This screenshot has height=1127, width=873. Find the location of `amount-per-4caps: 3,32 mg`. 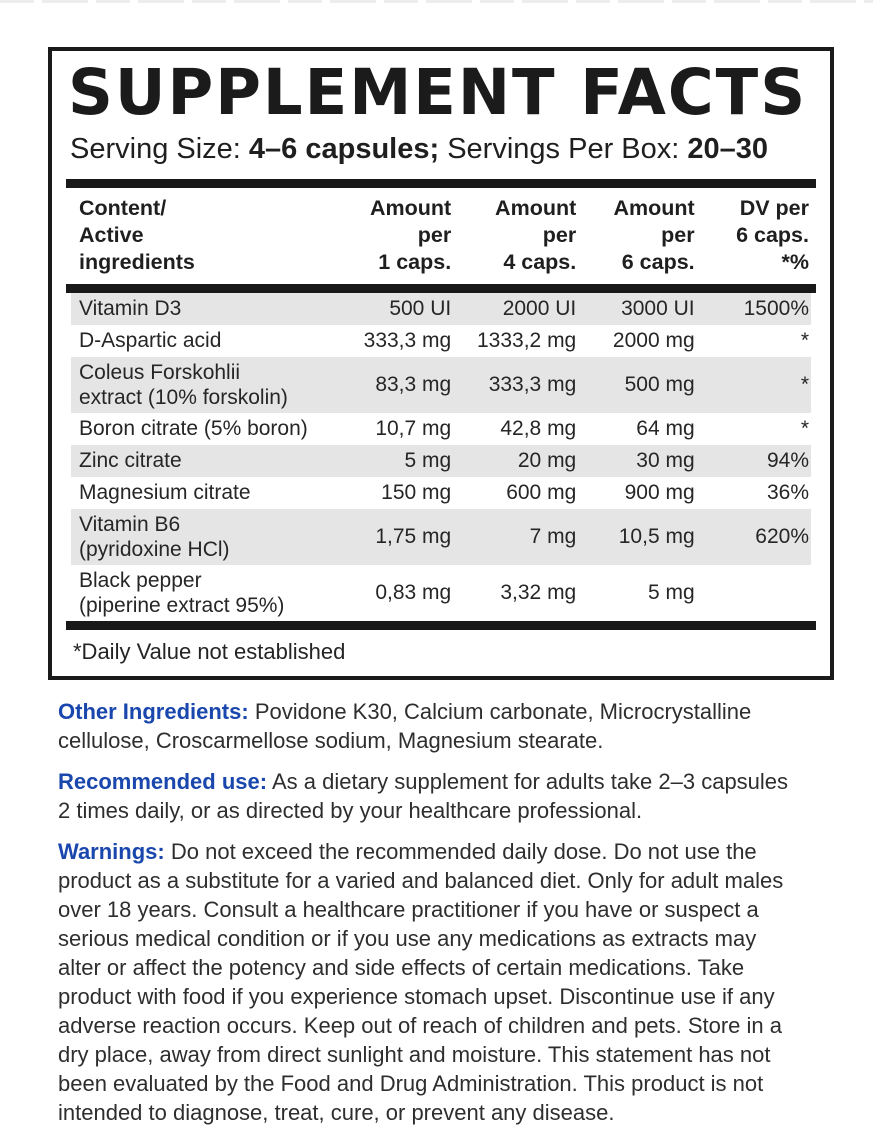

amount-per-4caps: 3,32 mg is located at coordinates (538, 593).